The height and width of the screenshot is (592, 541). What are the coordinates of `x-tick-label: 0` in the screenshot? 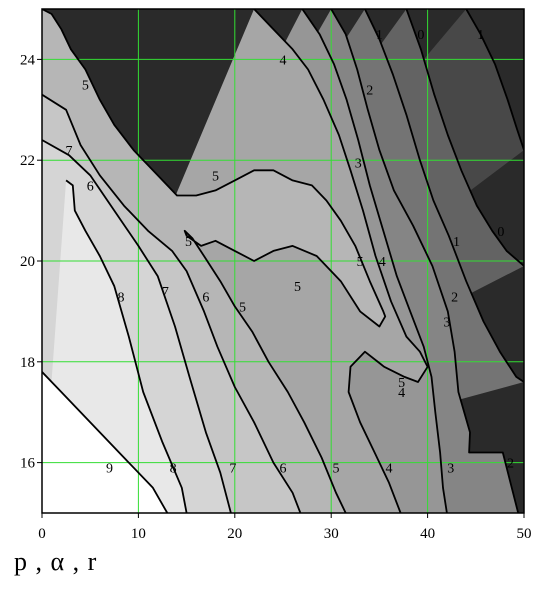 It's located at (42, 534).